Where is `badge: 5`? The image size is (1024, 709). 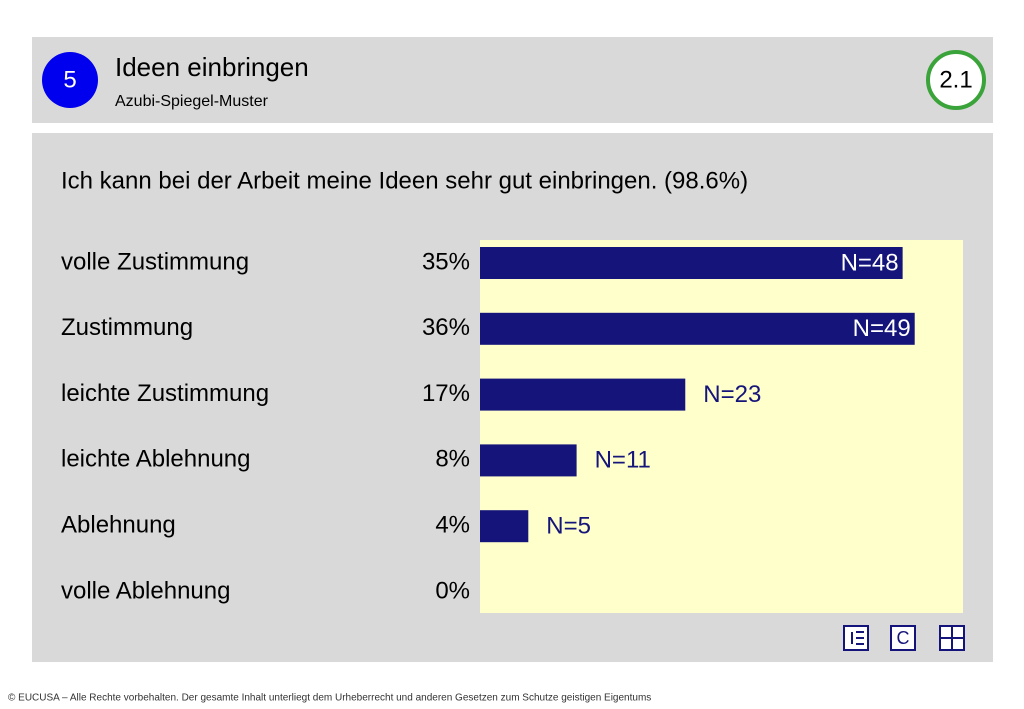 badge: 5 is located at coordinates (69, 79).